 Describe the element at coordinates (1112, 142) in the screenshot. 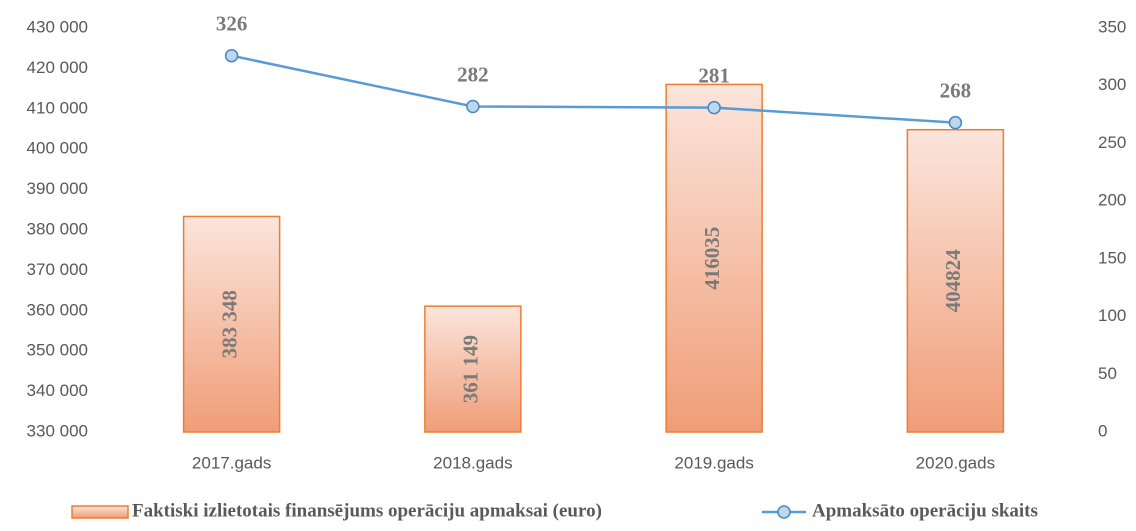

I see `y2-tick-label: 250` at that location.